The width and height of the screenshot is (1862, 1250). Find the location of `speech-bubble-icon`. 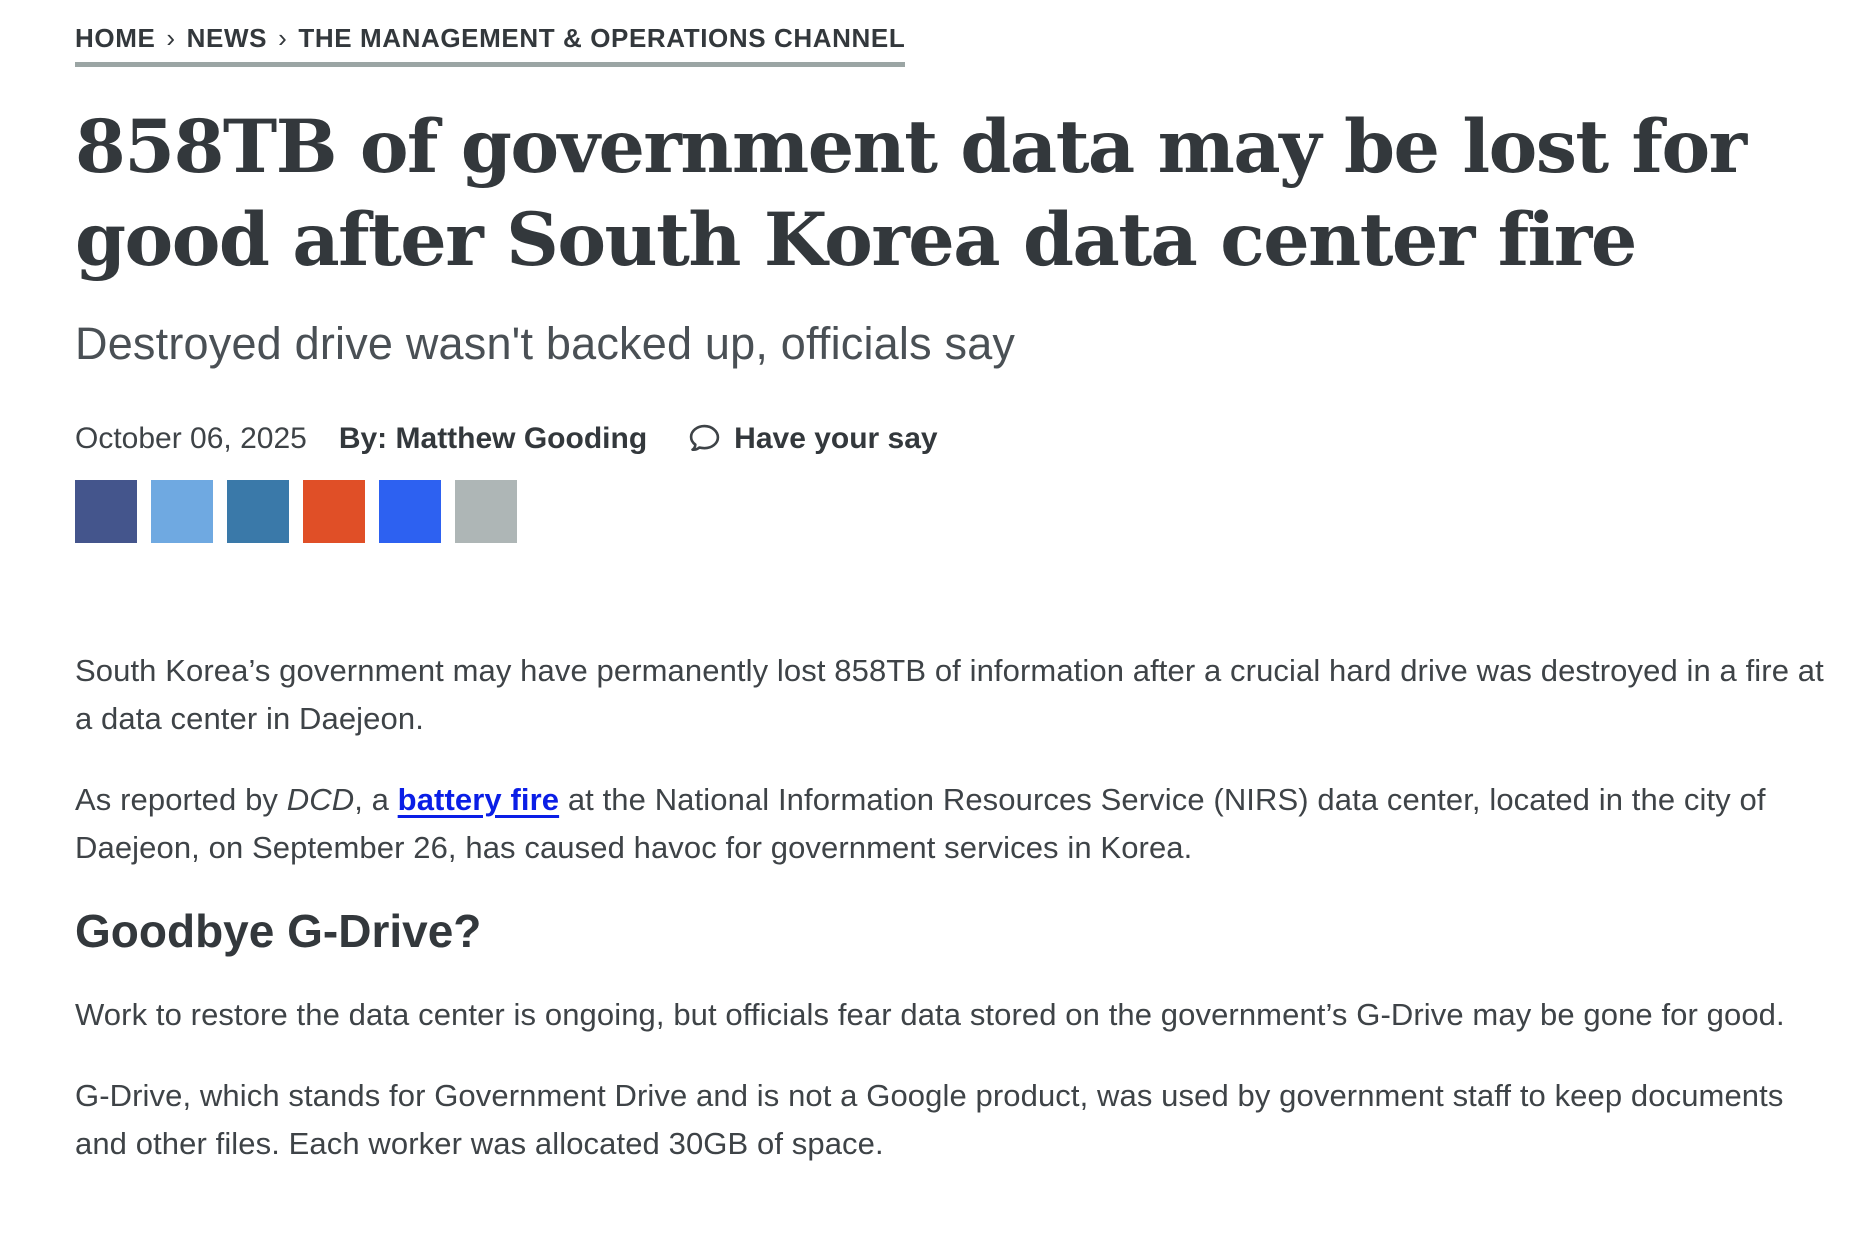

speech-bubble-icon is located at coordinates (704, 438).